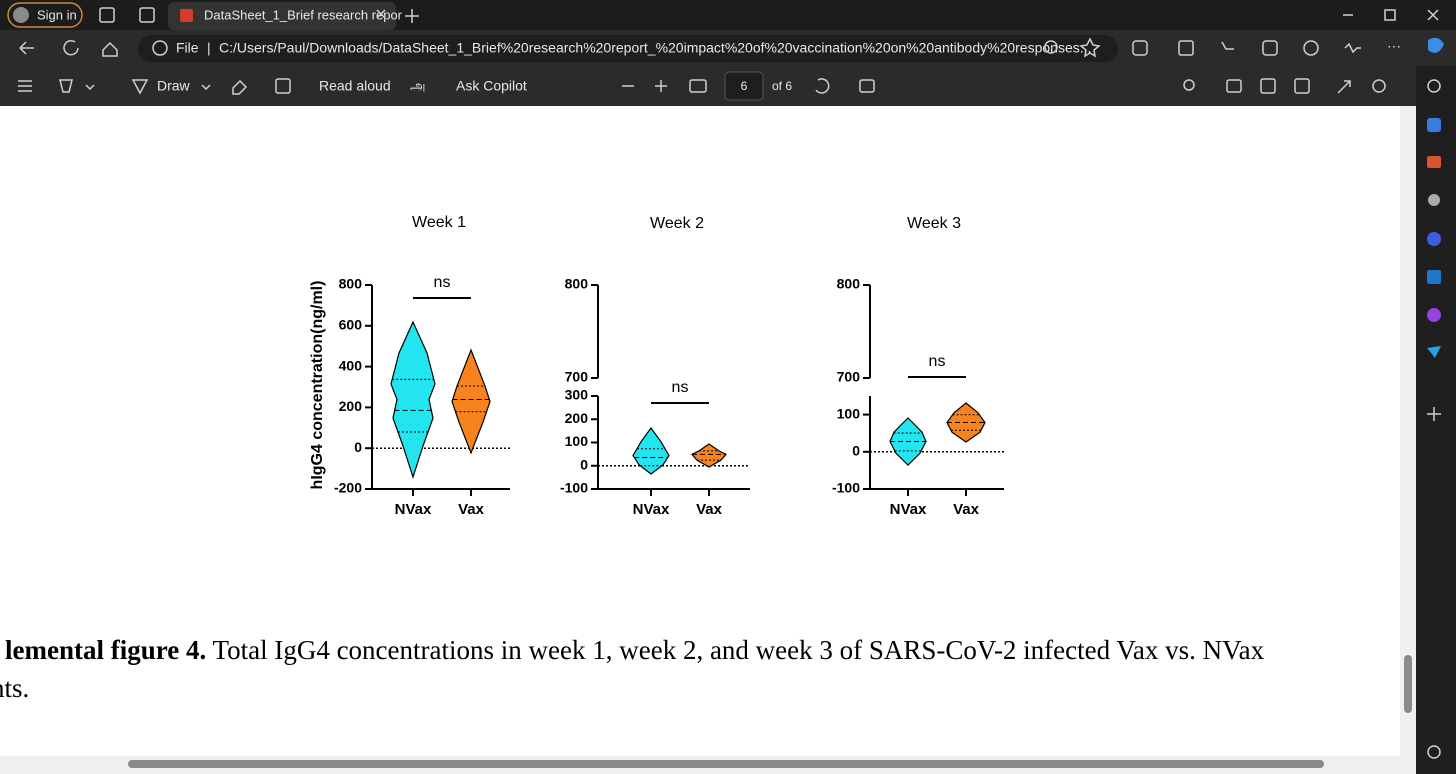 Image resolution: width=1456 pixels, height=774 pixels. I want to click on h-scroll-thumb, so click(726, 764).